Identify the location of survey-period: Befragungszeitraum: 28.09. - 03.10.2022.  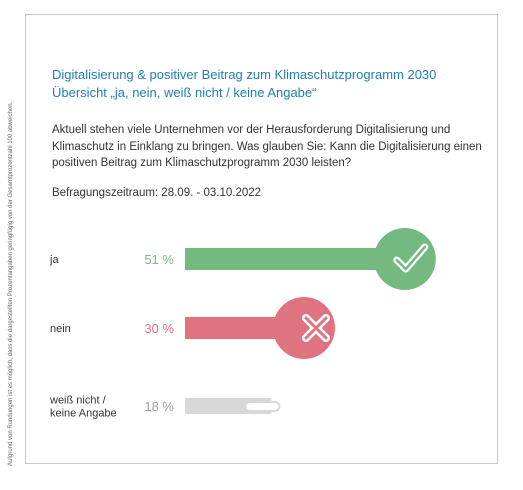
(157, 193).